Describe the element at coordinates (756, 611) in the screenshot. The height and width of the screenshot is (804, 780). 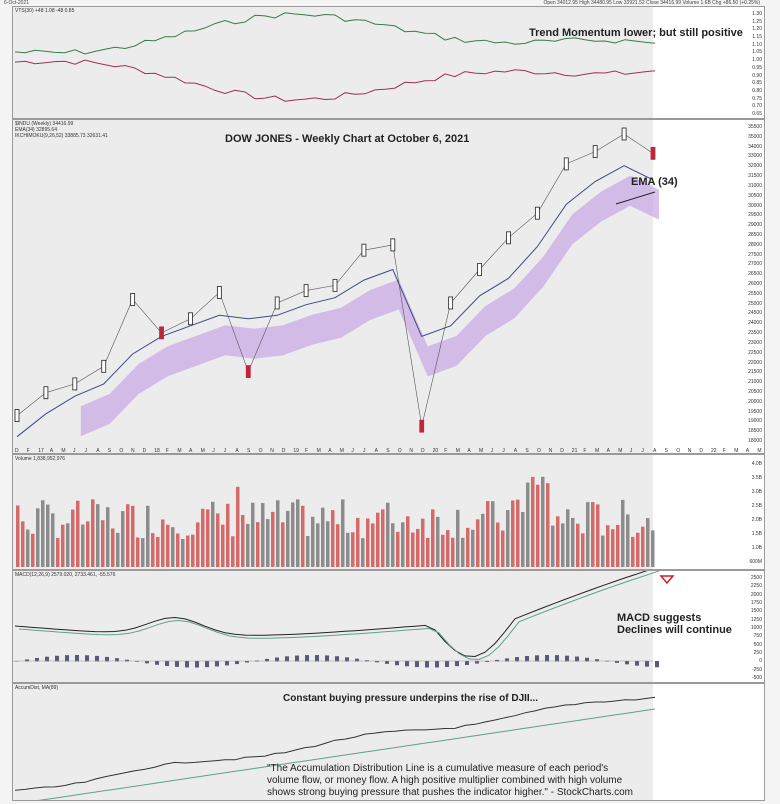
I see `macd-y-tick: 1500` at that location.